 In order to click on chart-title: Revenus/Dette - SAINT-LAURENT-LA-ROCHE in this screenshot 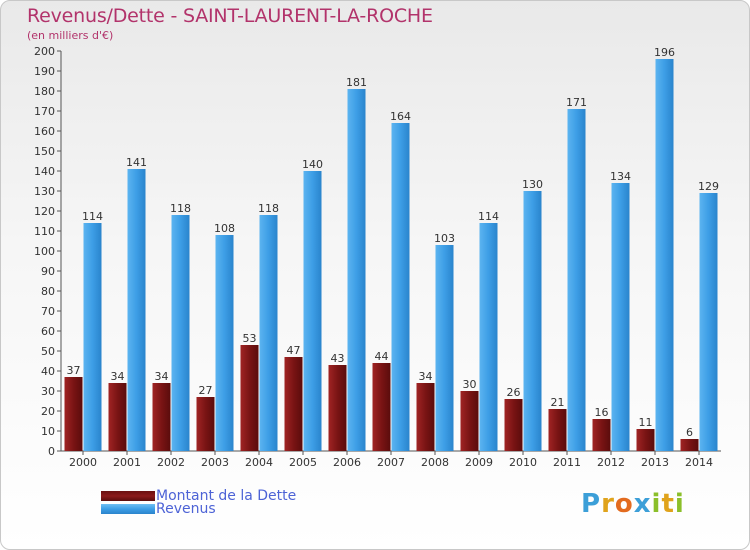, I will do `click(230, 16)`.